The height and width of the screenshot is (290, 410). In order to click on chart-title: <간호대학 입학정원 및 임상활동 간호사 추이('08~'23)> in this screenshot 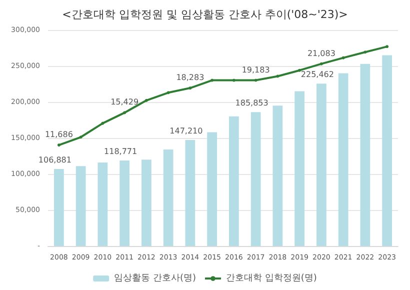, I will do `click(205, 14)`.